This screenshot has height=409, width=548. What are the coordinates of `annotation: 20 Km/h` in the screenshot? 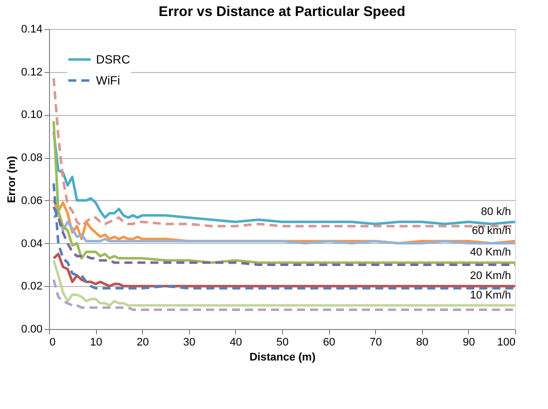 It's located at (490, 276).